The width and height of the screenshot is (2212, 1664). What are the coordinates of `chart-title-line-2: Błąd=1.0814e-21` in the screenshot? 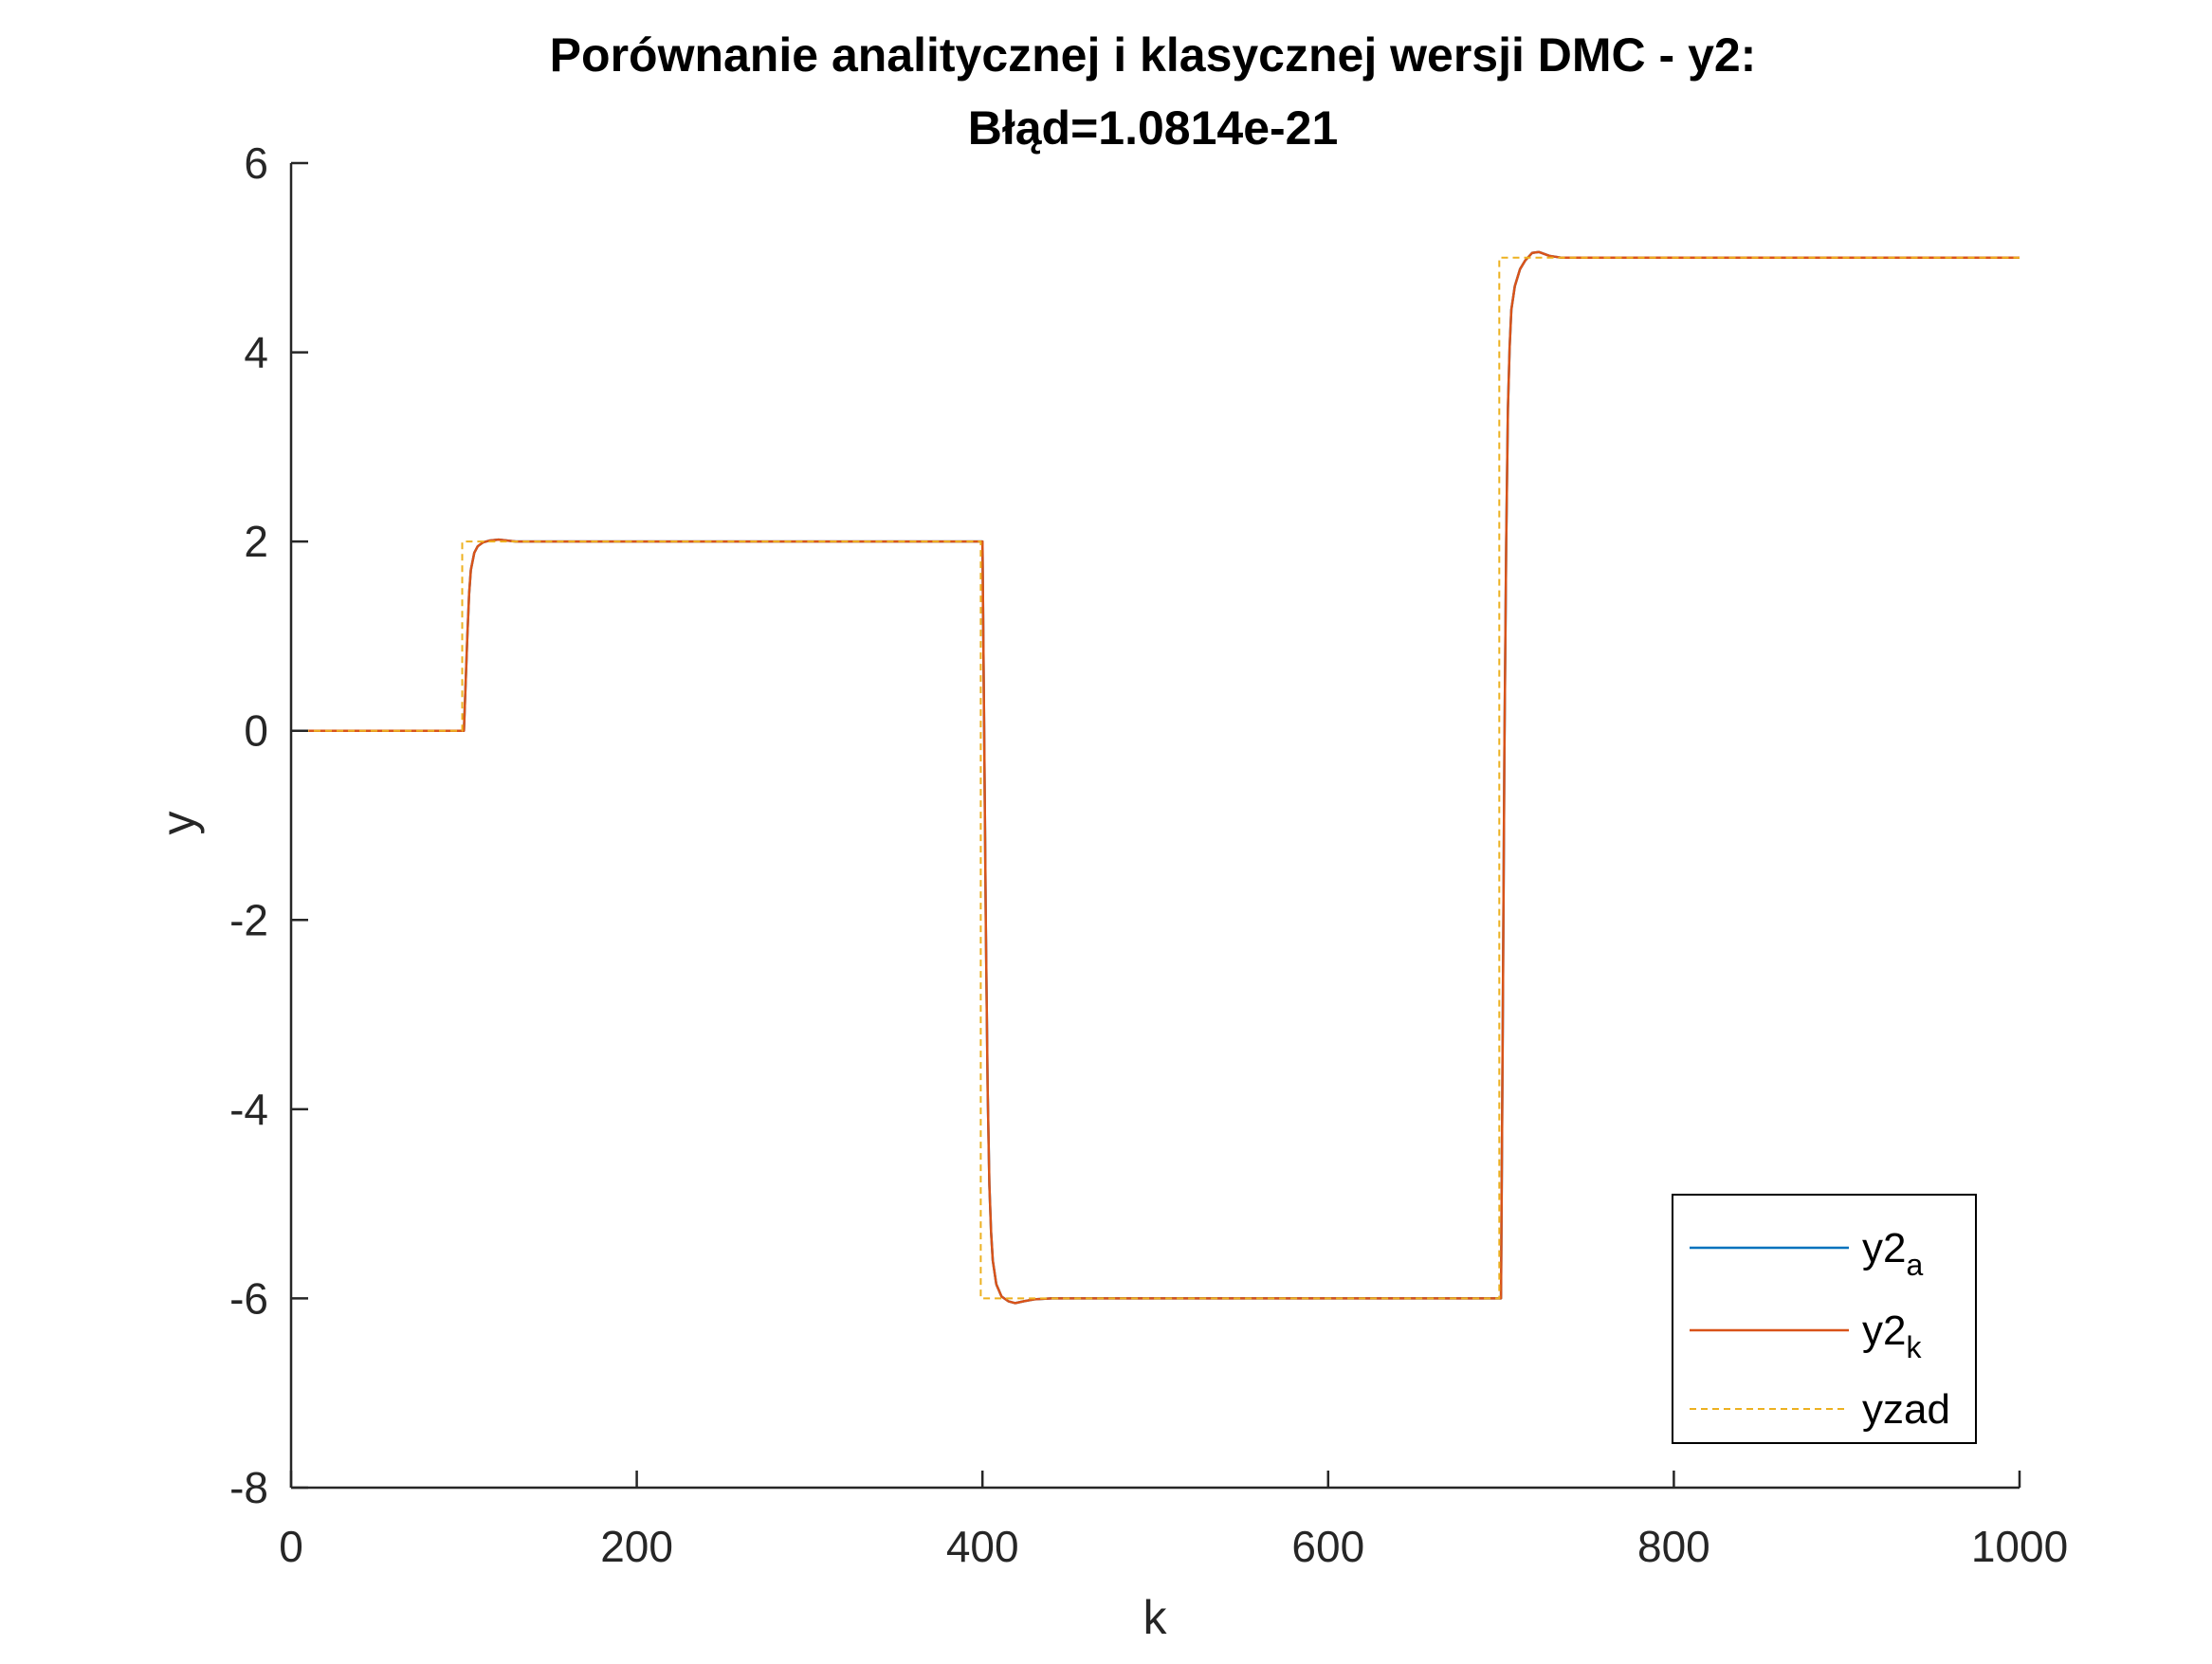 It's located at (1153, 128).